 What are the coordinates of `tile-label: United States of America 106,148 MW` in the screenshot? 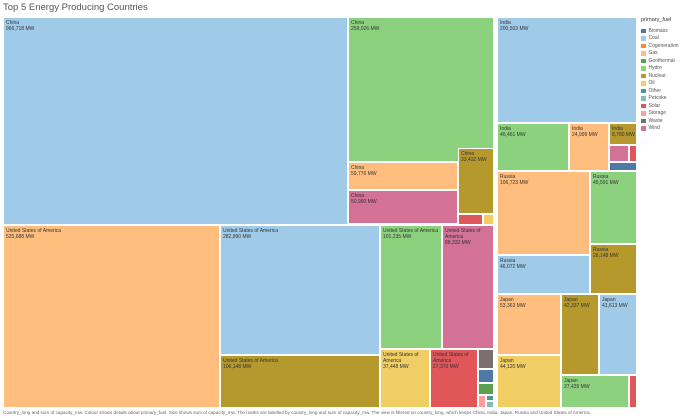 It's located at (251, 364).